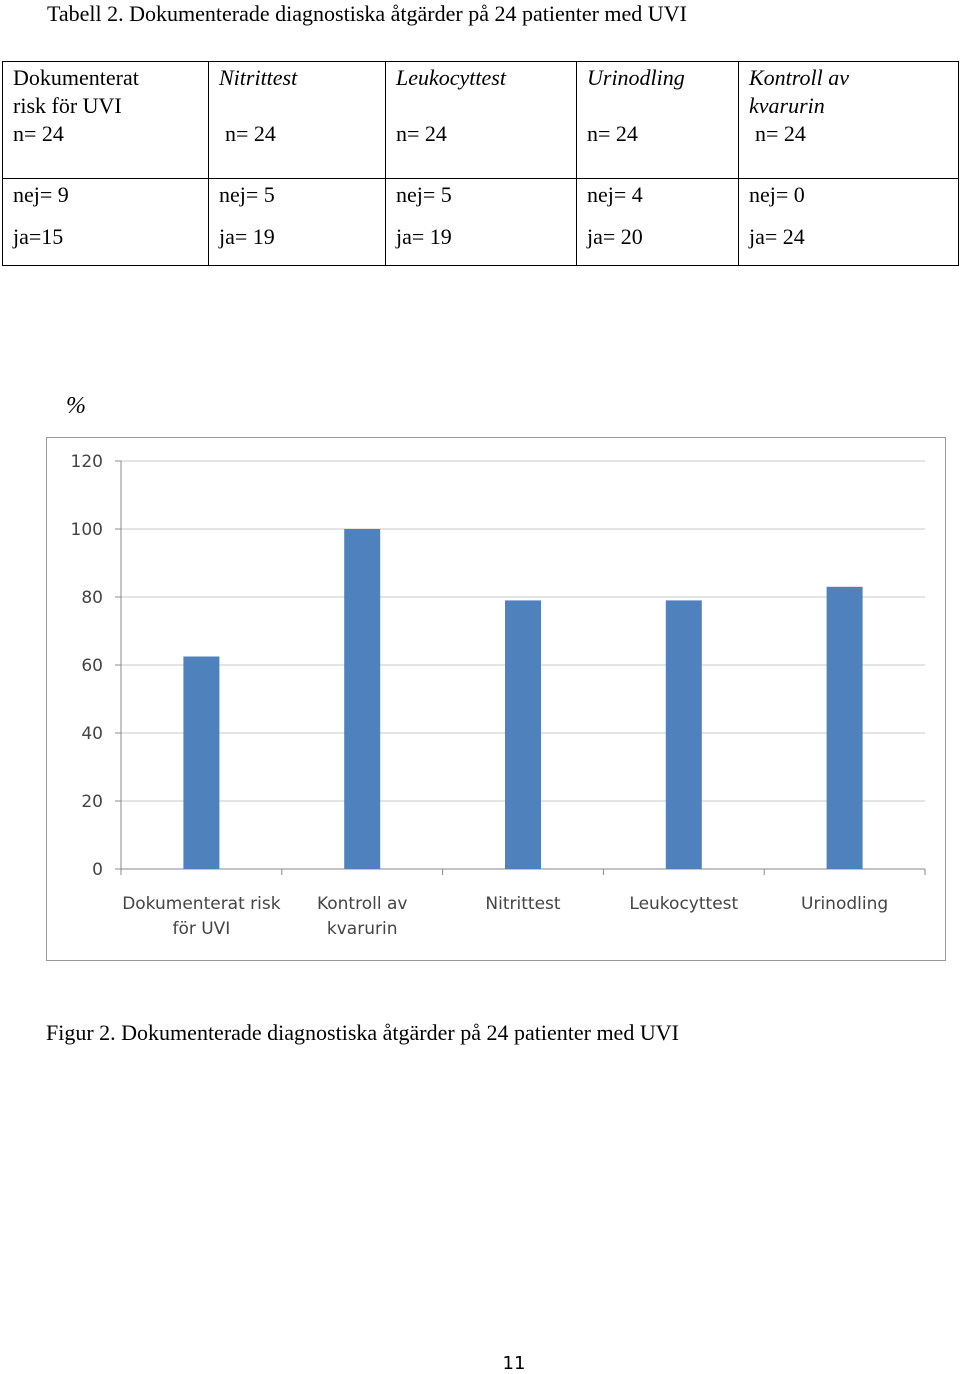 The width and height of the screenshot is (960, 1374). What do you see at coordinates (657, 92) in the screenshot?
I see `header-title: Urinodling` at bounding box center [657, 92].